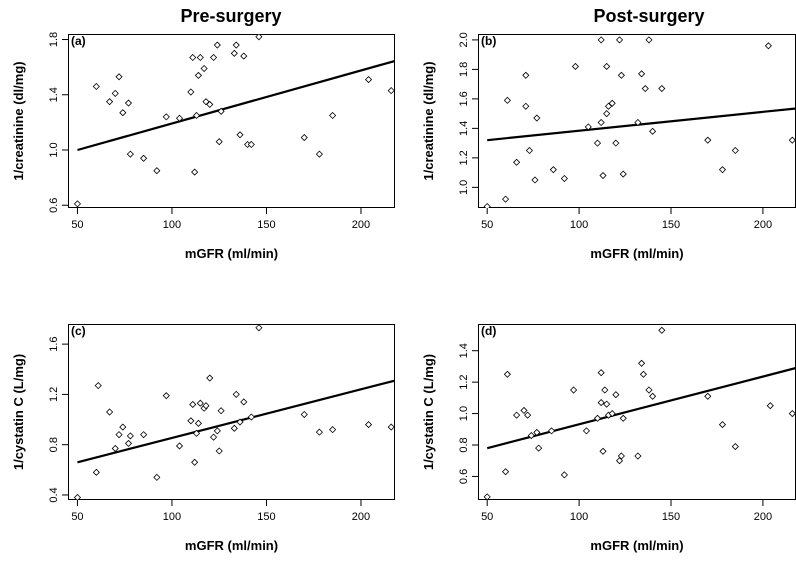  What do you see at coordinates (266, 225) in the screenshot?
I see `x-tick-label-a-150: 150` at bounding box center [266, 225].